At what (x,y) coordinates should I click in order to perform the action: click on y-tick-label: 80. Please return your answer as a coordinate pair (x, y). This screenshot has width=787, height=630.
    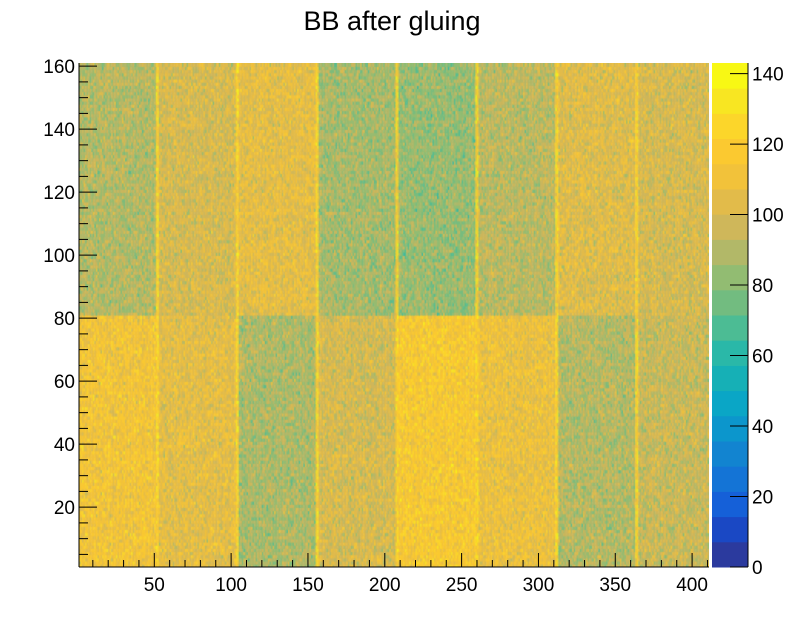
    Looking at the image, I should click on (64, 319).